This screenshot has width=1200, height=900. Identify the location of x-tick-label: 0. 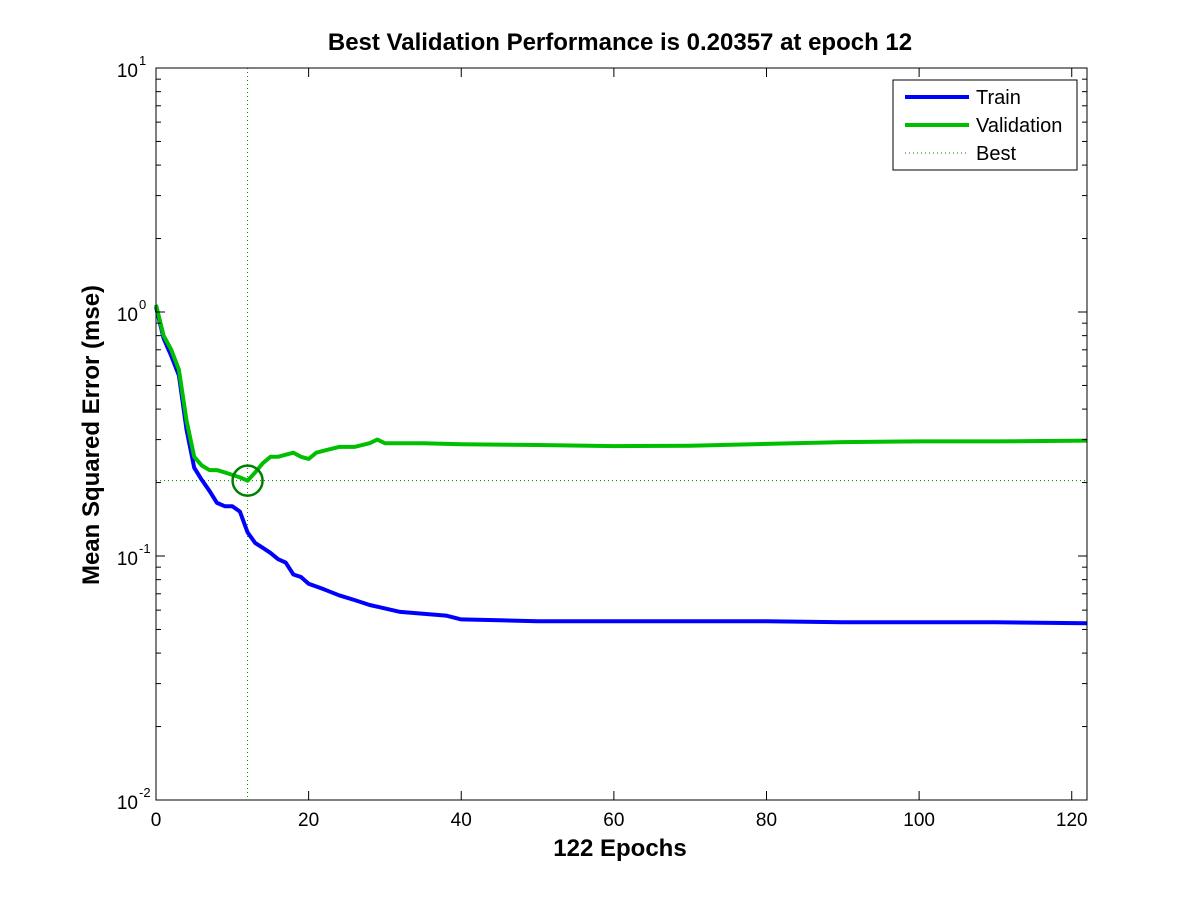
(156, 820).